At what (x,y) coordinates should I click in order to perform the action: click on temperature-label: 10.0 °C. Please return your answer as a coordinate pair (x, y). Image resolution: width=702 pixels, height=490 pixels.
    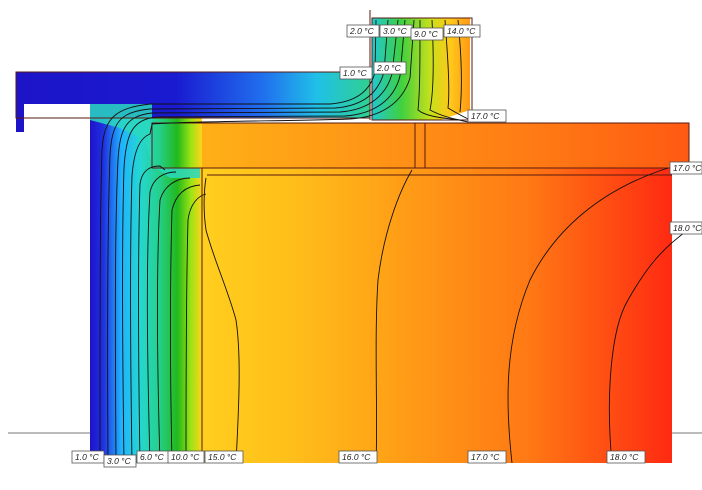
    Looking at the image, I should click on (186, 457).